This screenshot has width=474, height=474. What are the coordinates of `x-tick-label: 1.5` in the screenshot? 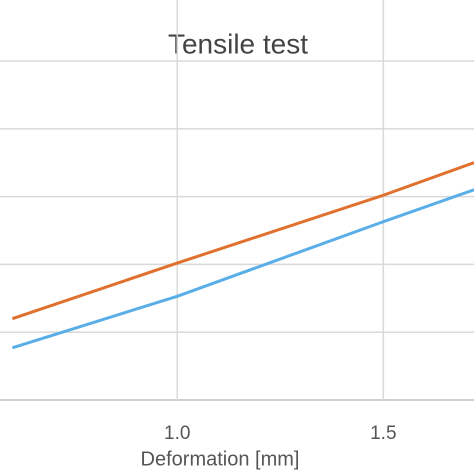 It's located at (383, 433).